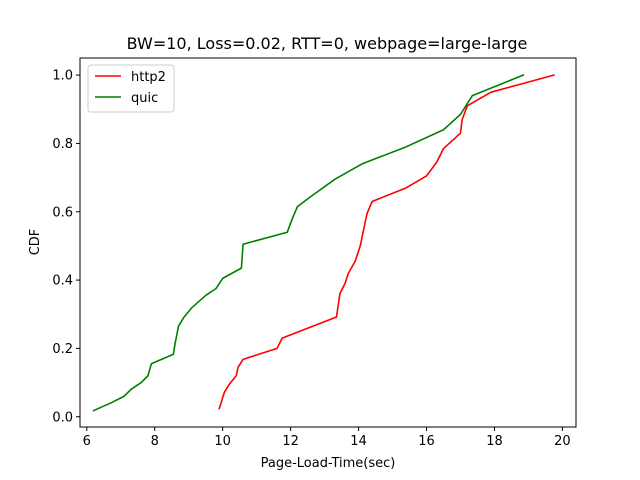 This screenshot has height=480, width=640. What do you see at coordinates (494, 441) in the screenshot?
I see `x-tick-label: 18` at bounding box center [494, 441].